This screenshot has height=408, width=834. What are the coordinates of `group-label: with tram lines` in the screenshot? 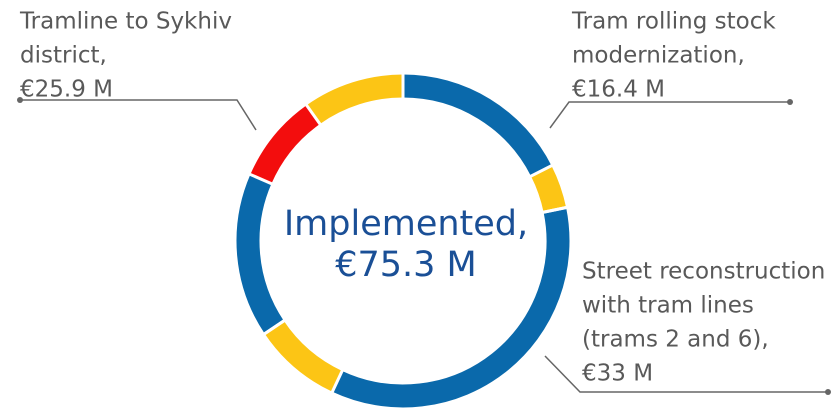 It's located at (668, 306).